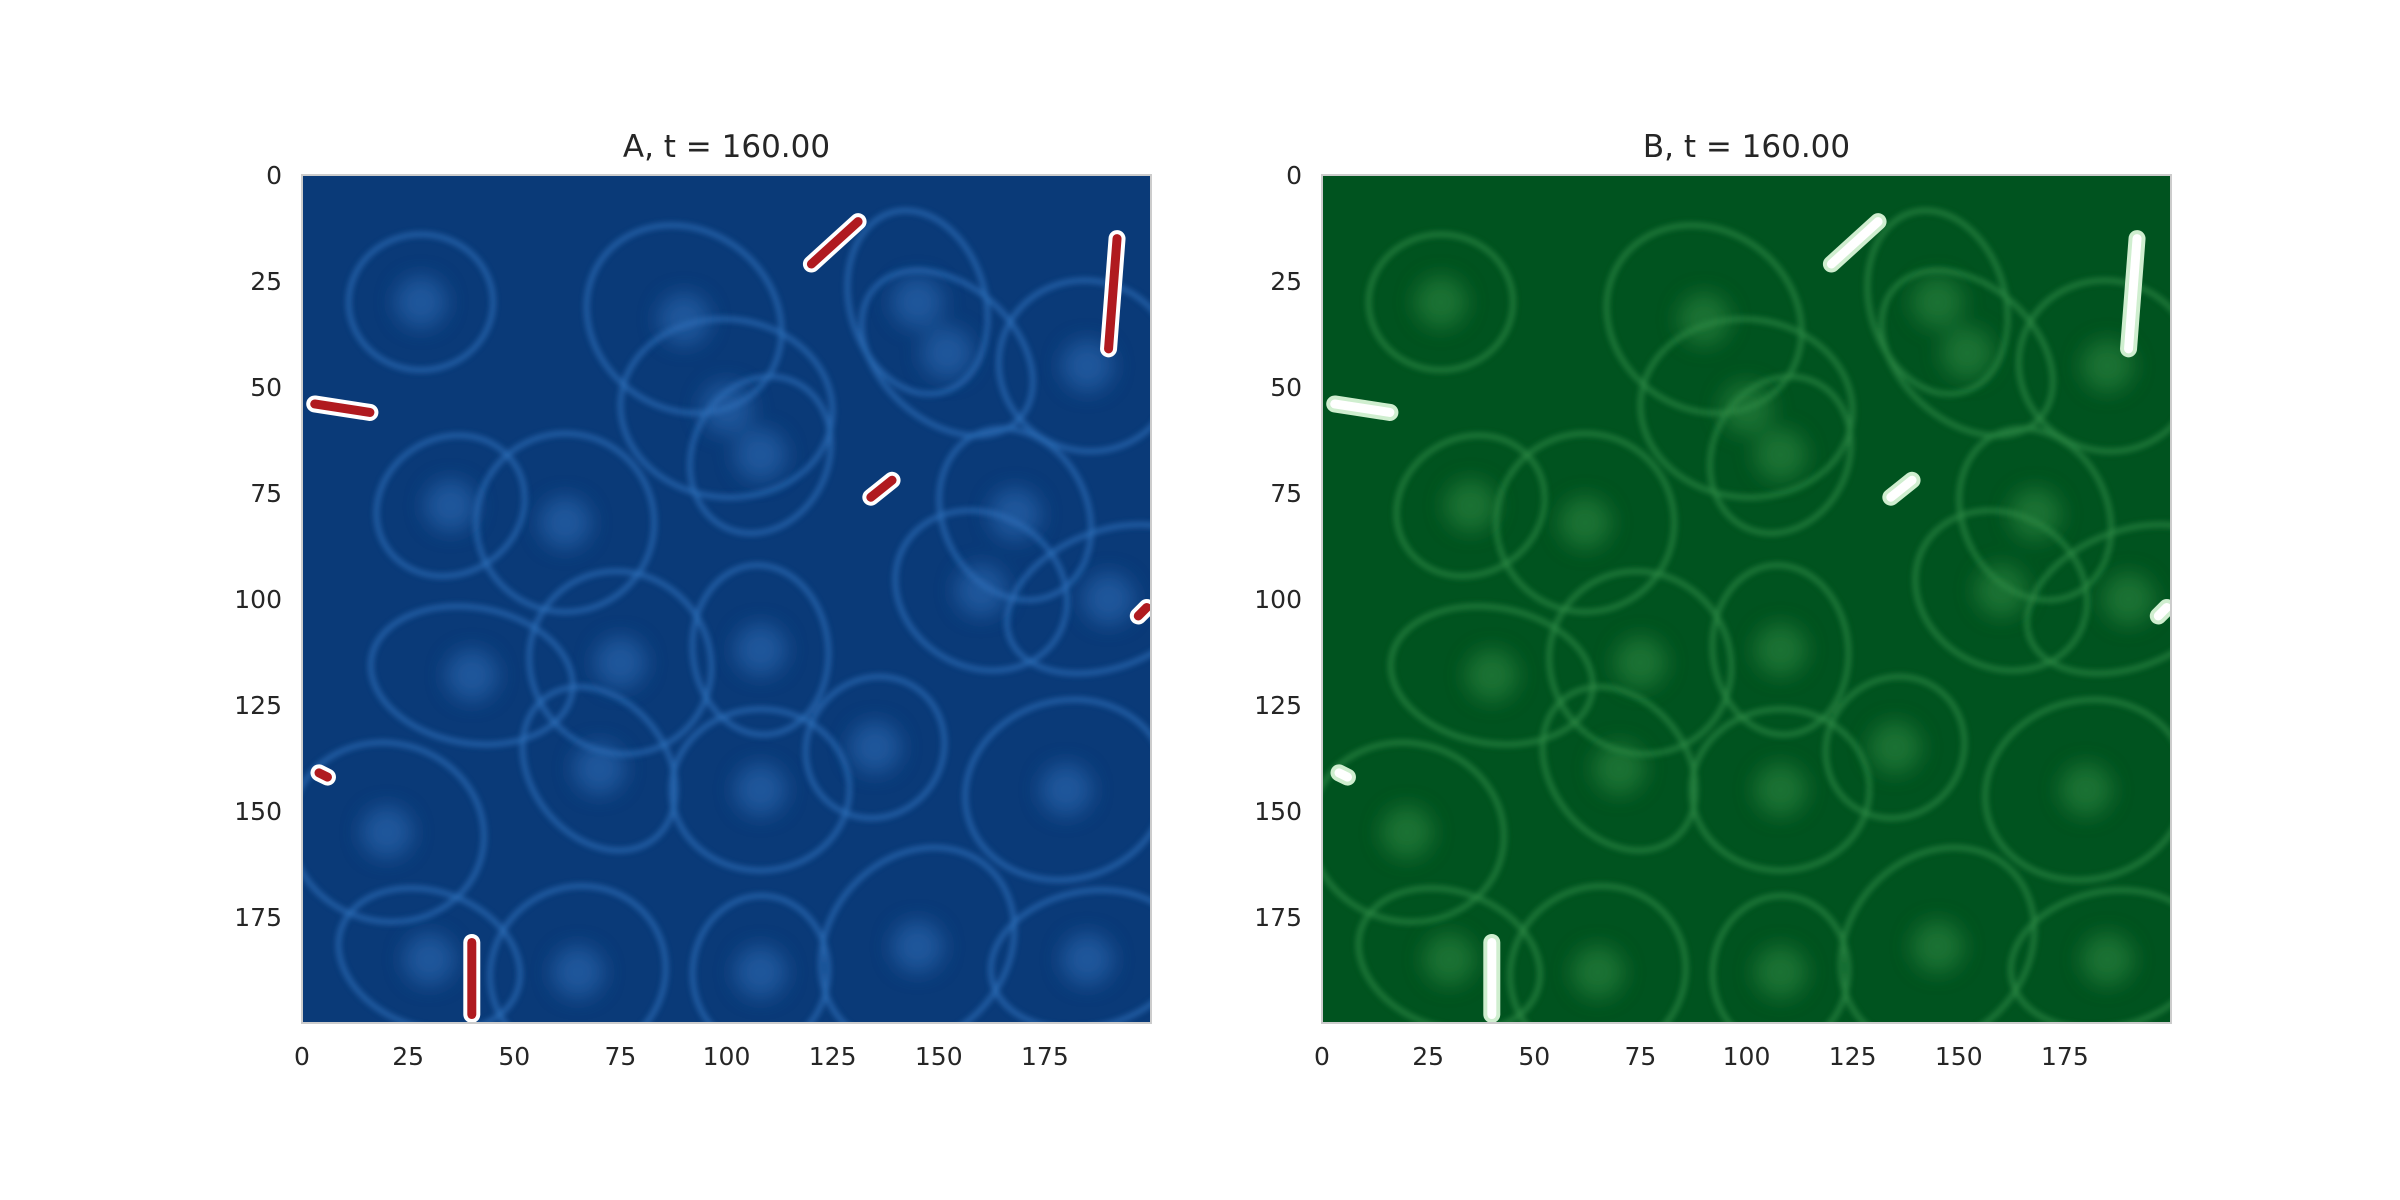  I want to click on panel-b-title: B, t = 160.00, so click(1746, 147).